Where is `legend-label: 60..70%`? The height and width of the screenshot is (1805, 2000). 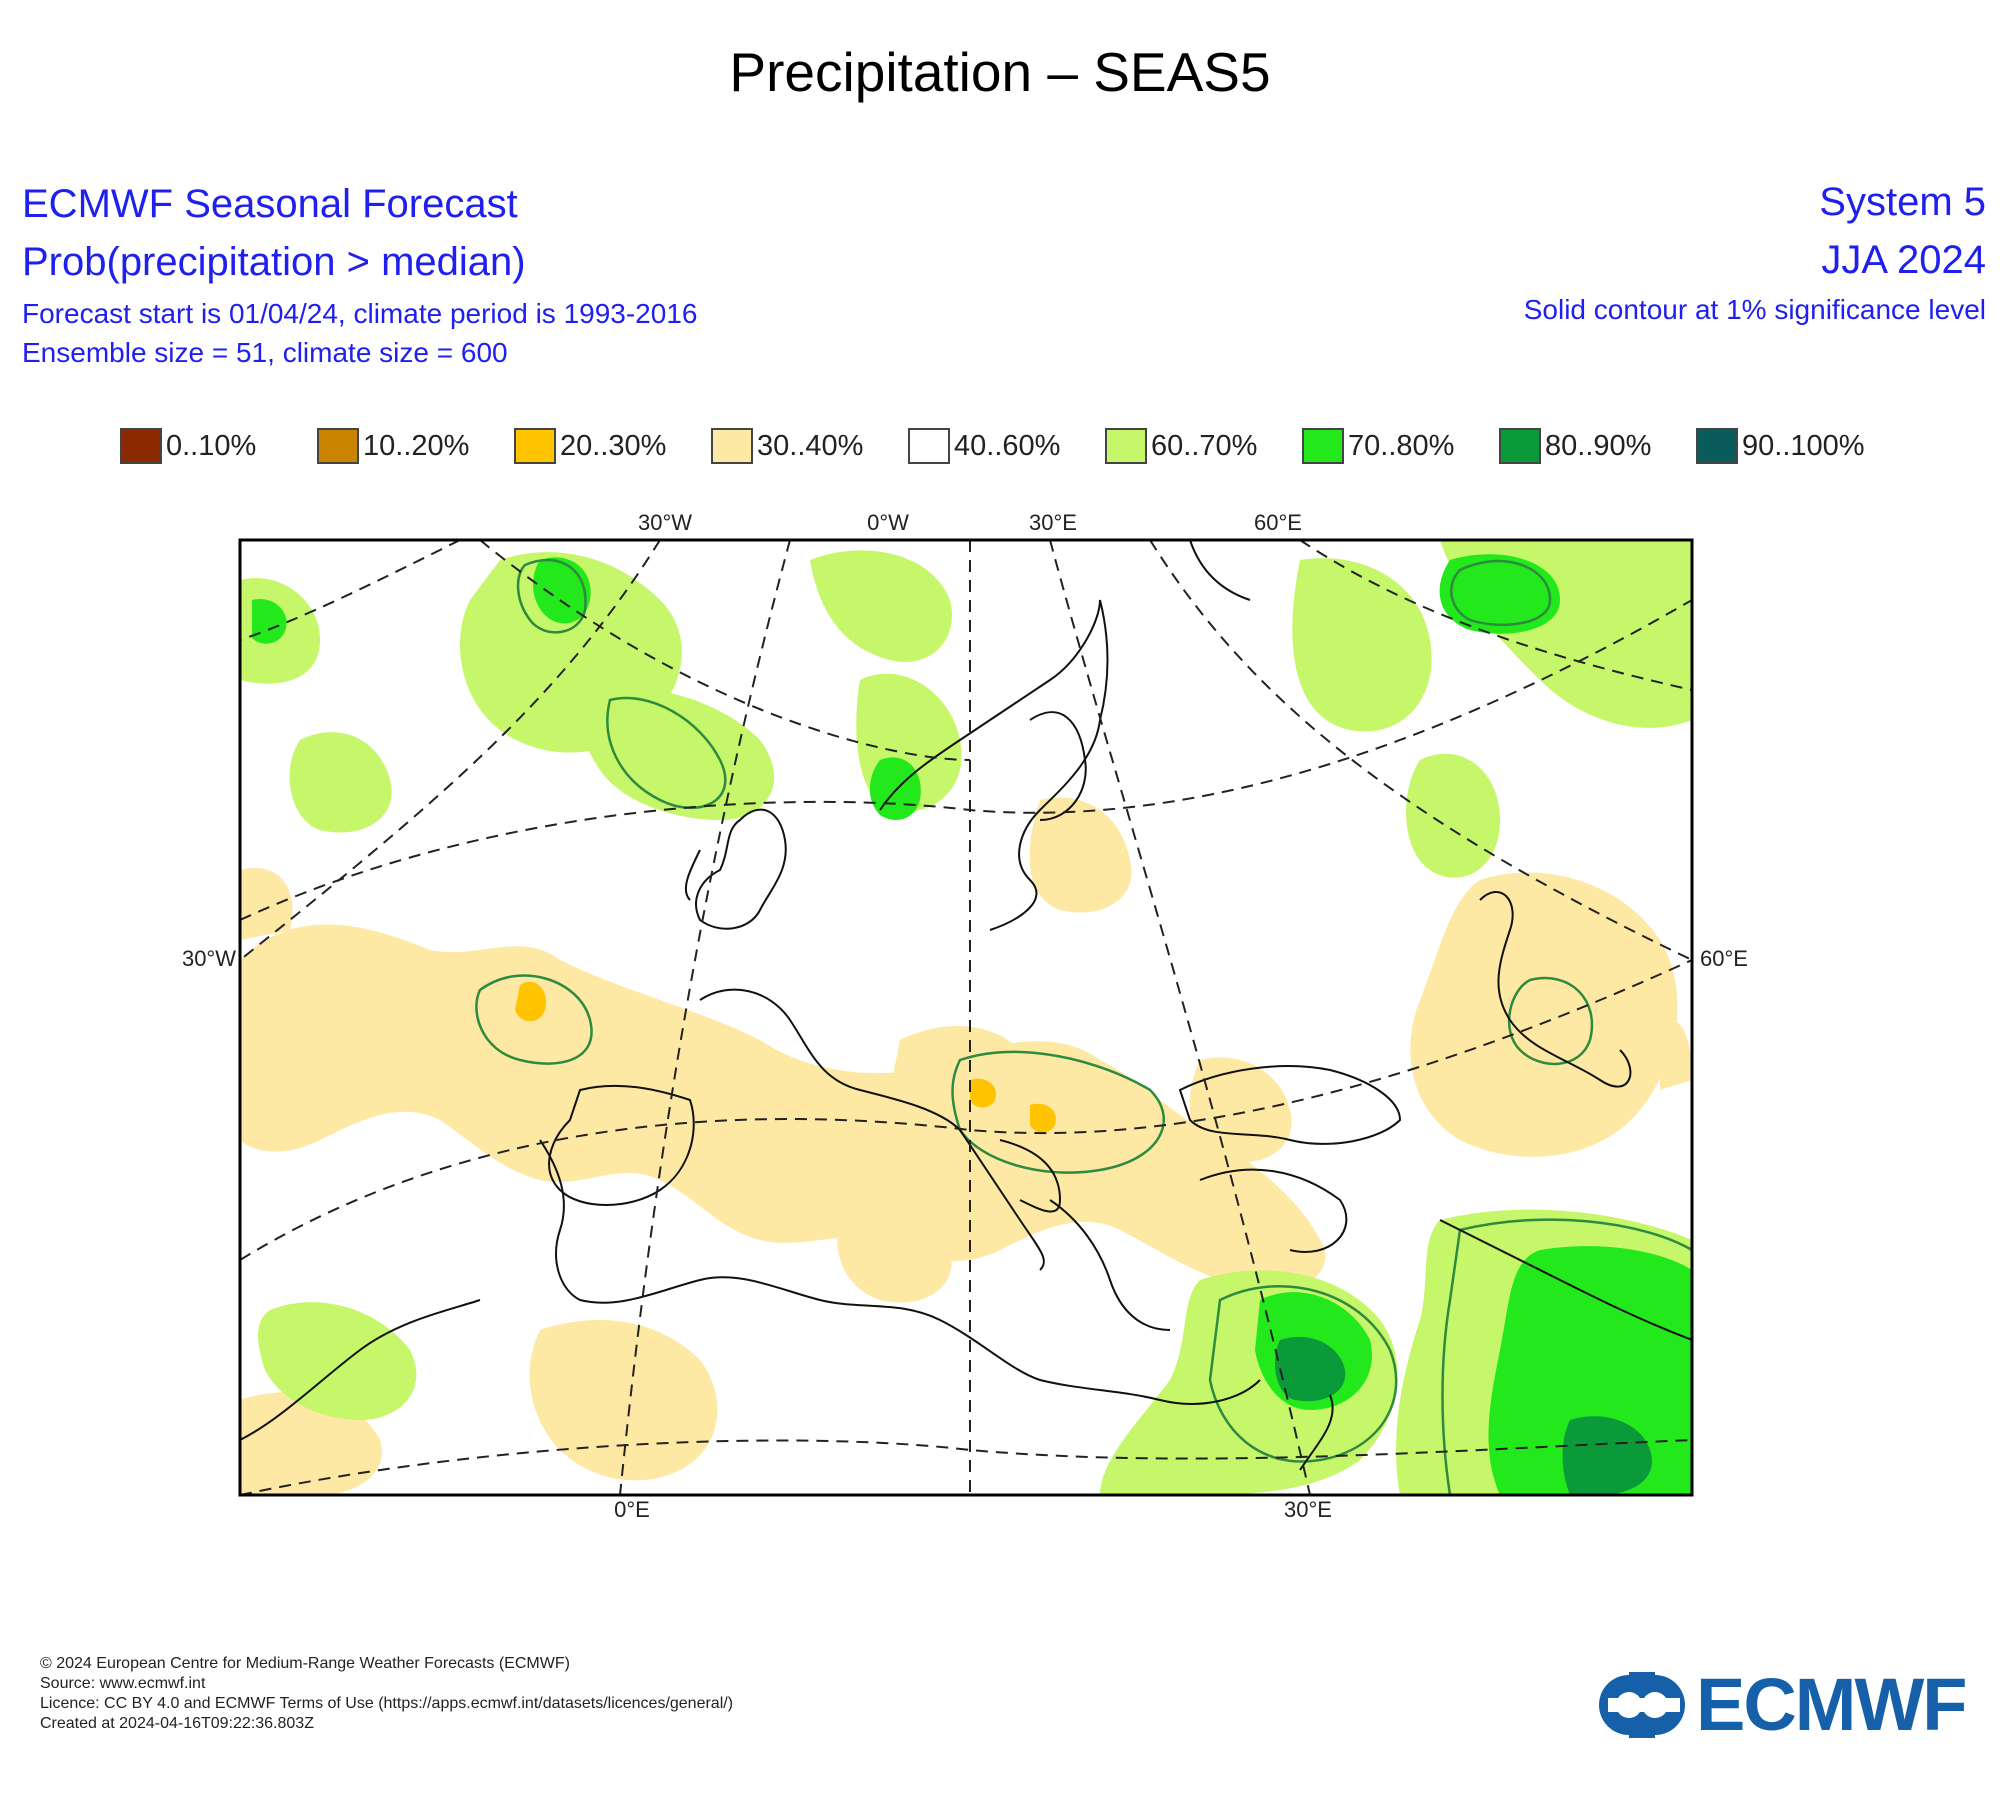 legend-label: 60..70% is located at coordinates (1204, 445).